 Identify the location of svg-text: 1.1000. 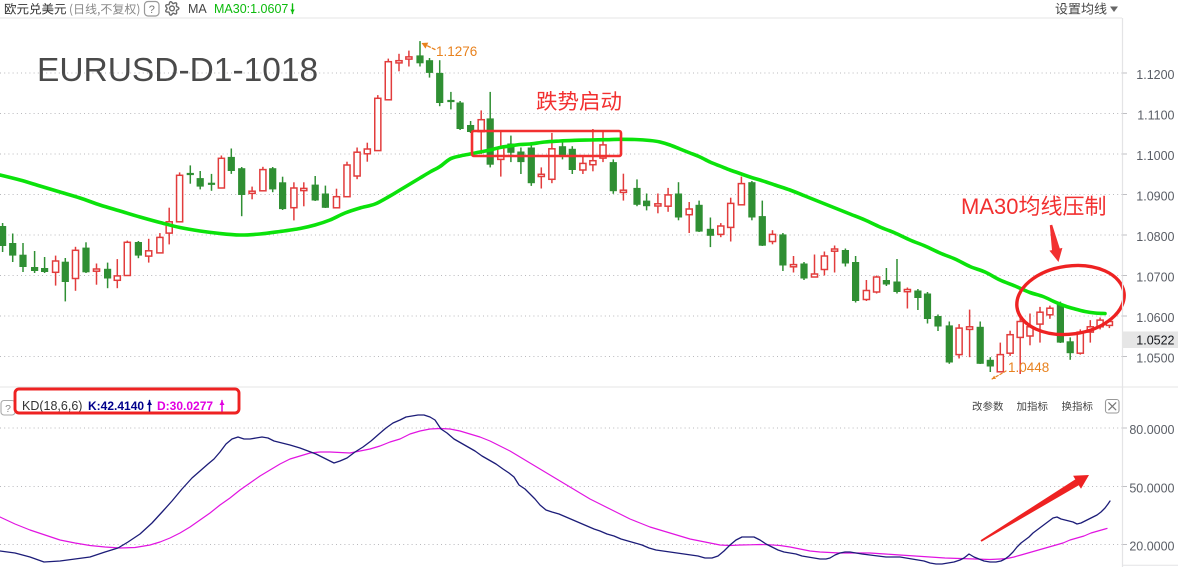
(1155, 156).